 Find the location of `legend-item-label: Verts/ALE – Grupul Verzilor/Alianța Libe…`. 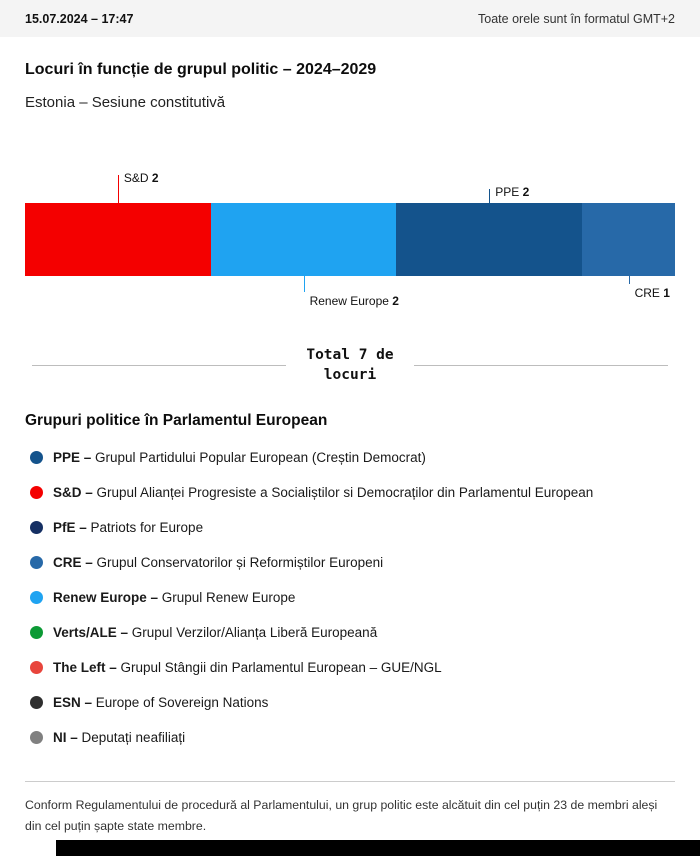

legend-item-label: Verts/ALE – Grupul Verzilor/Alianța Libe… is located at coordinates (215, 632).